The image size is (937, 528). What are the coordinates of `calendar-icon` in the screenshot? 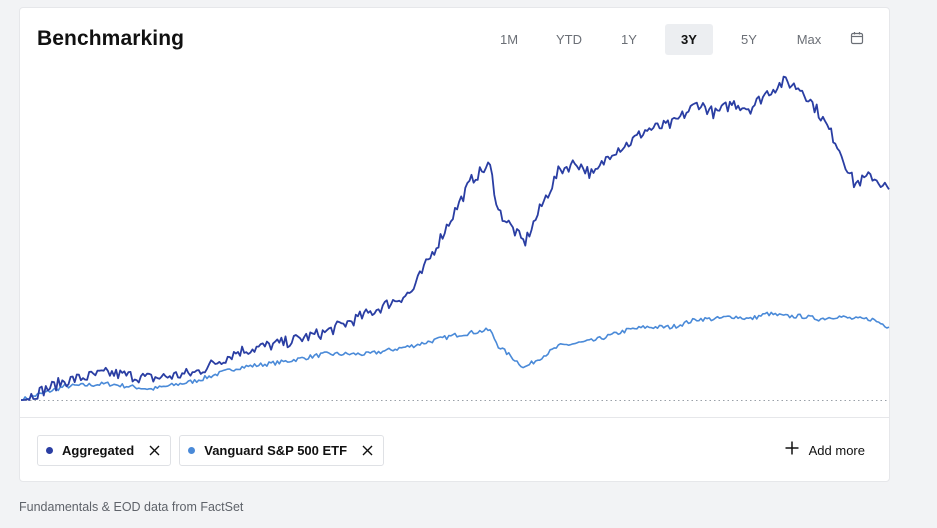 It's located at (857, 39).